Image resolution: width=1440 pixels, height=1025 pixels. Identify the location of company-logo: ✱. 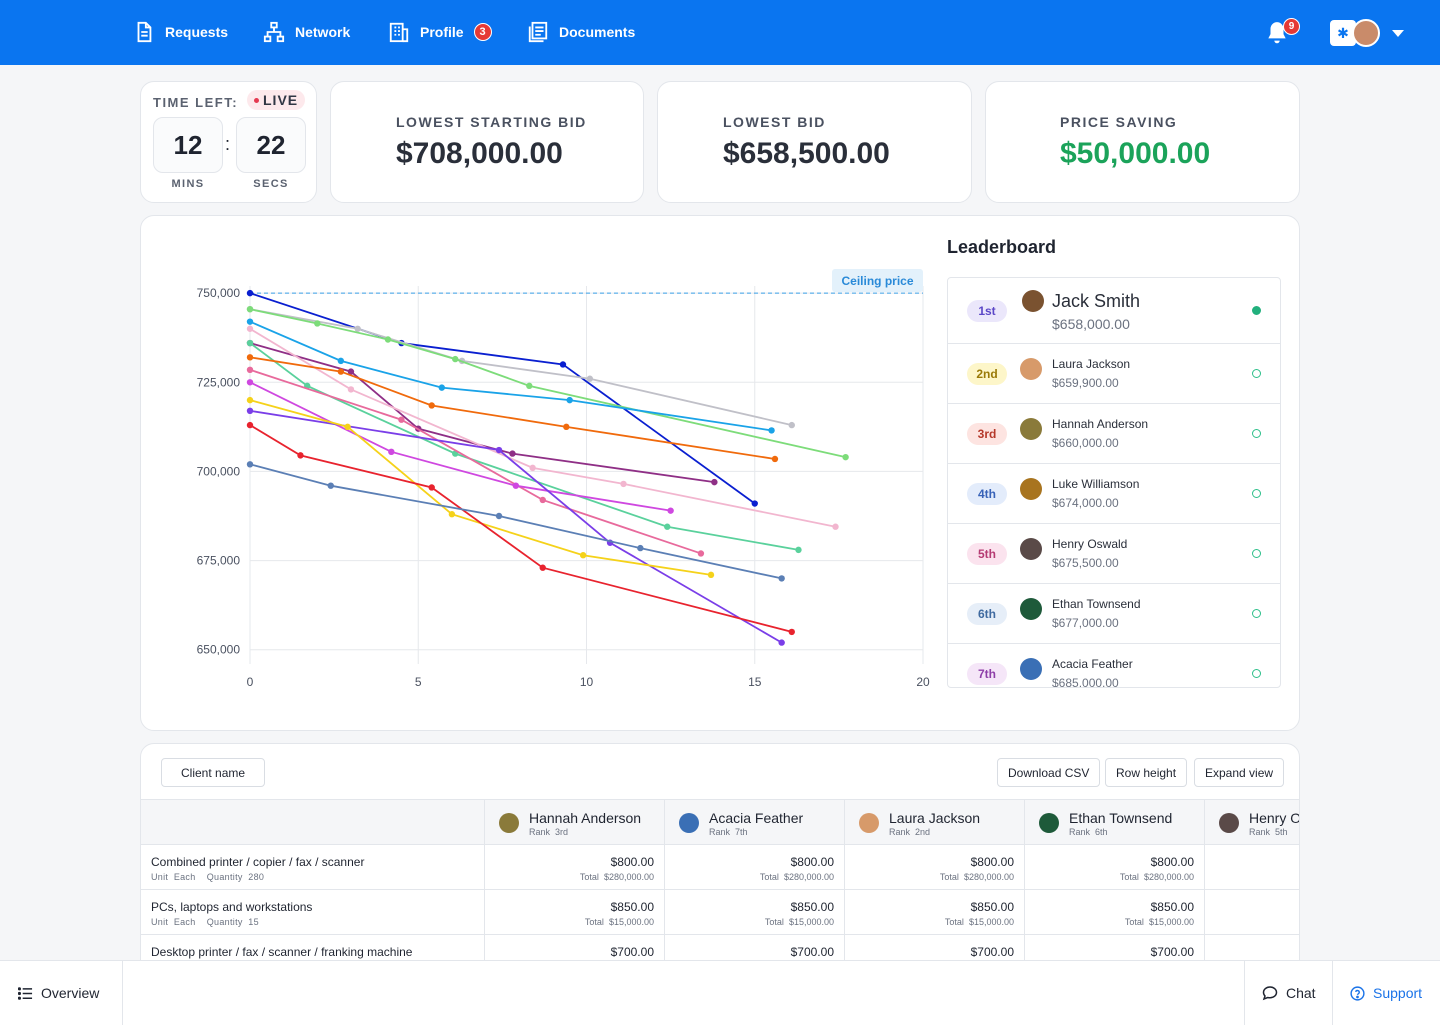
(1343, 33).